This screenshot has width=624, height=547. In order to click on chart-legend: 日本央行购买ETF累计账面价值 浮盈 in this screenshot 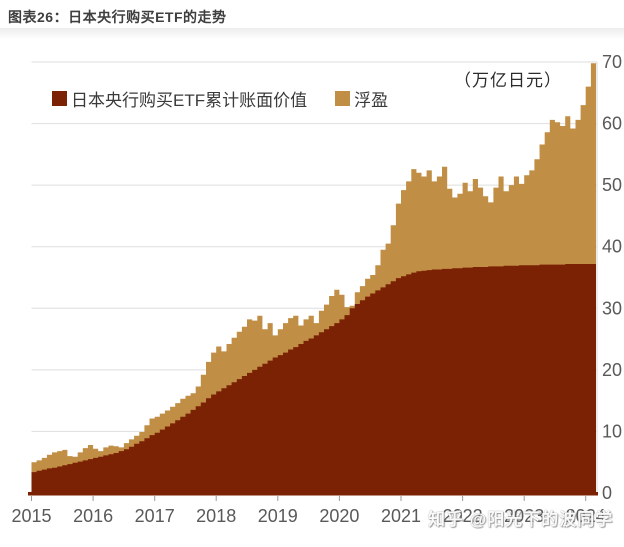, I will do `click(220, 98)`.